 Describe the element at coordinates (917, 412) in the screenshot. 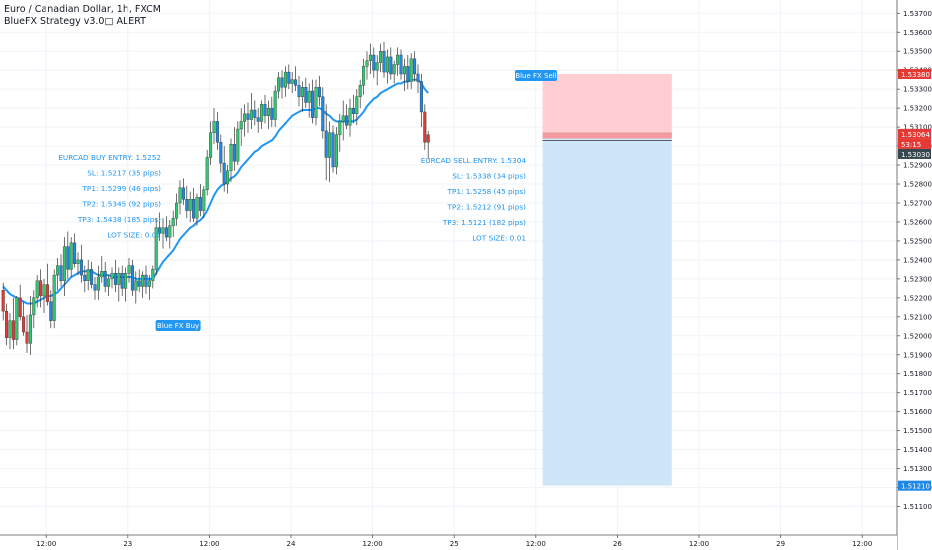

I see `price-tick-label: 1.51600` at that location.